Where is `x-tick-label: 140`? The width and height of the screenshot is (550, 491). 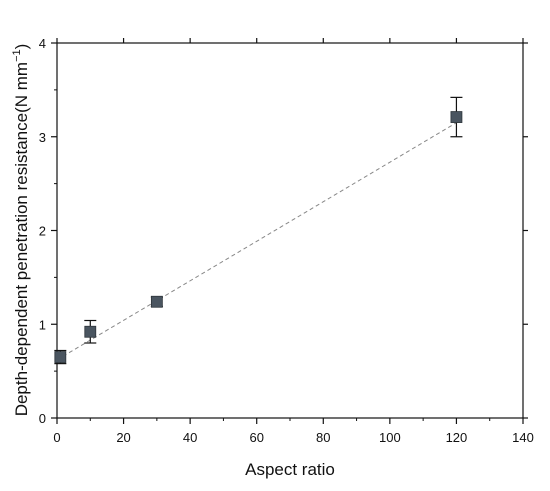
x-tick-label: 140 is located at coordinates (523, 437).